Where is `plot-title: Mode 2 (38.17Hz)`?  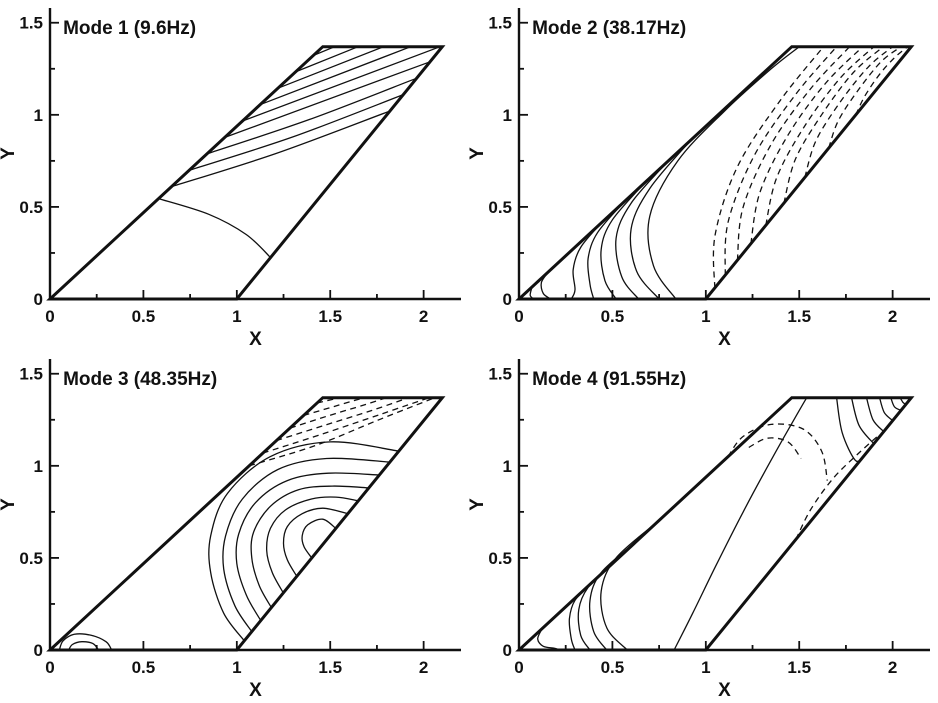 plot-title: Mode 2 (38.17Hz) is located at coordinates (609, 28).